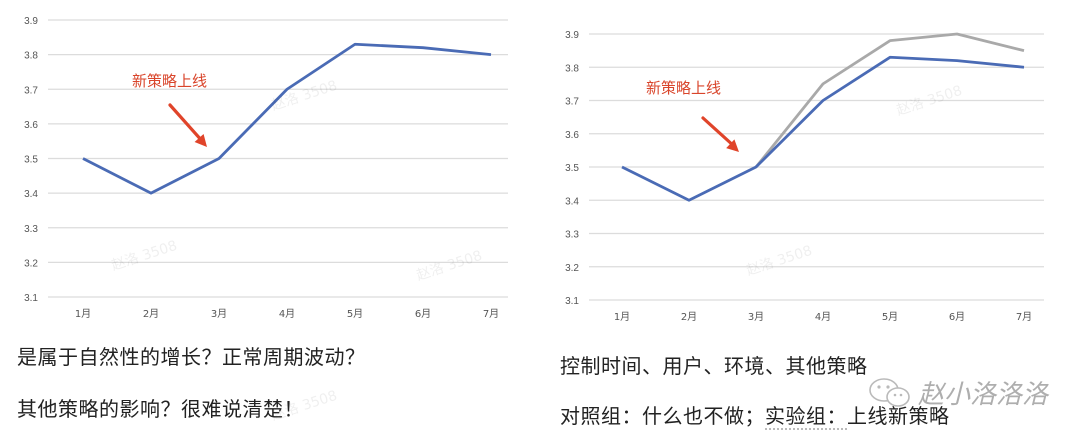 This screenshot has height=440, width=1080. I want to click on left-annotation: 新策略上线, so click(170, 81).